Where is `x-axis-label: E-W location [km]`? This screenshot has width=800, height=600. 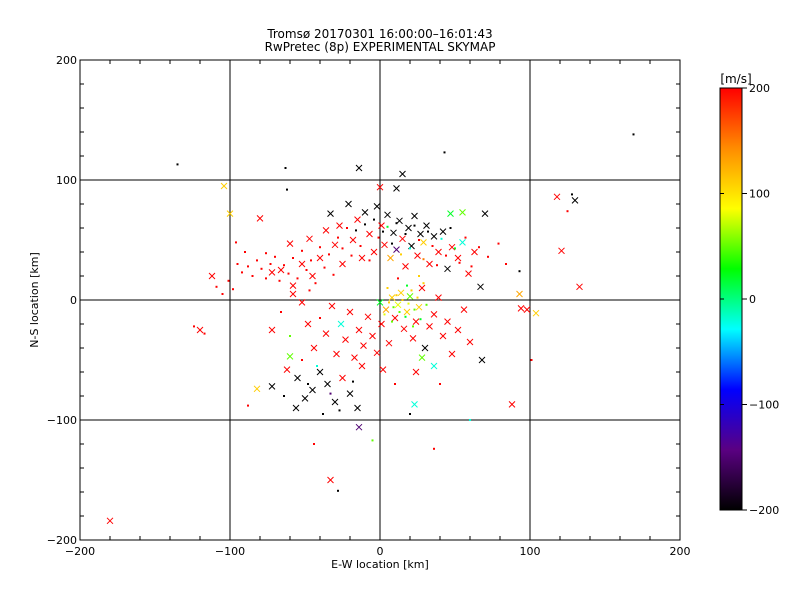 x-axis-label: E-W location [km] is located at coordinates (380, 564).